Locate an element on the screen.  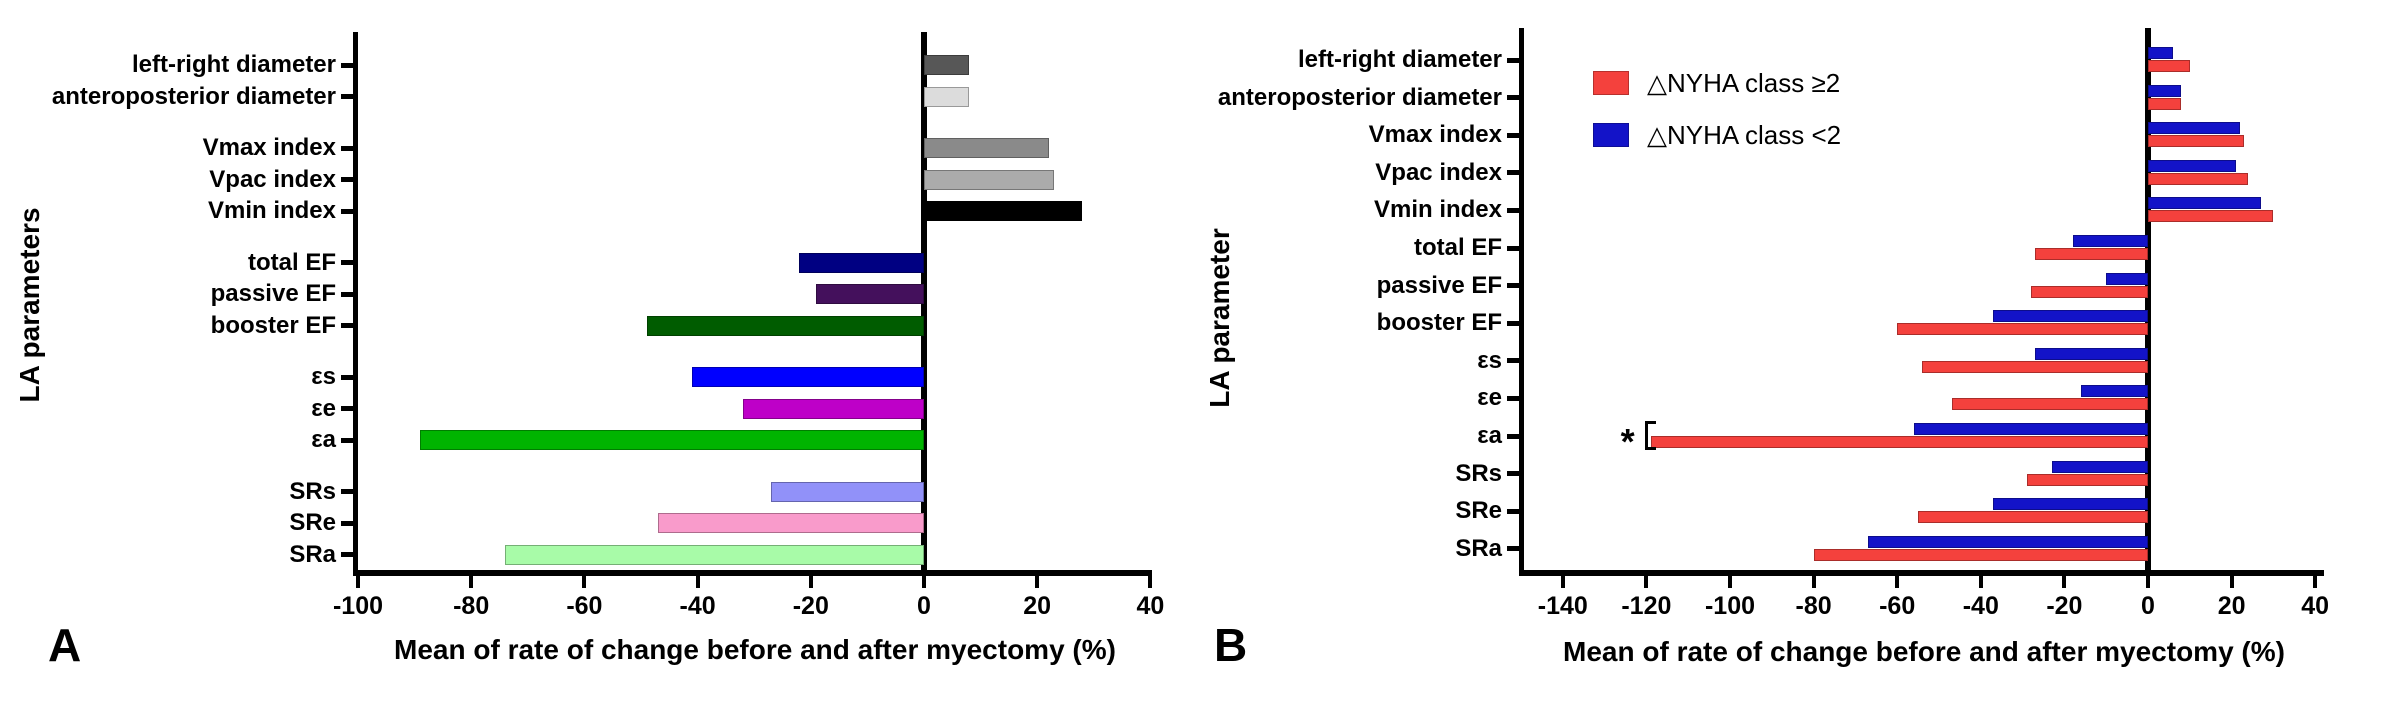
panel-b-y-axis-label: LA parameter is located at coordinates (1219, 318).